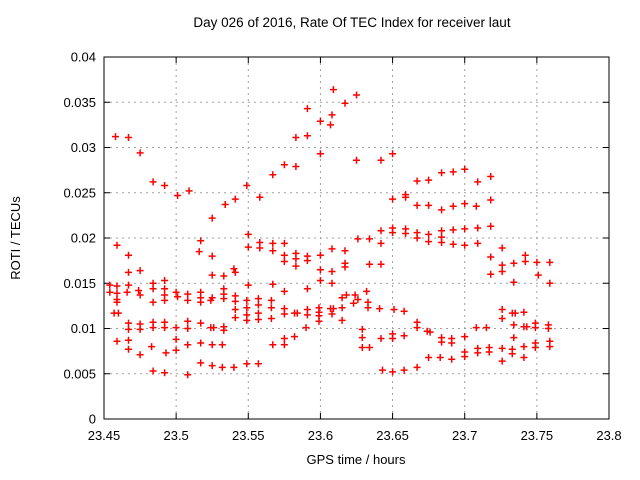  I want to click on x-tick-label: 23.7, so click(464, 435).